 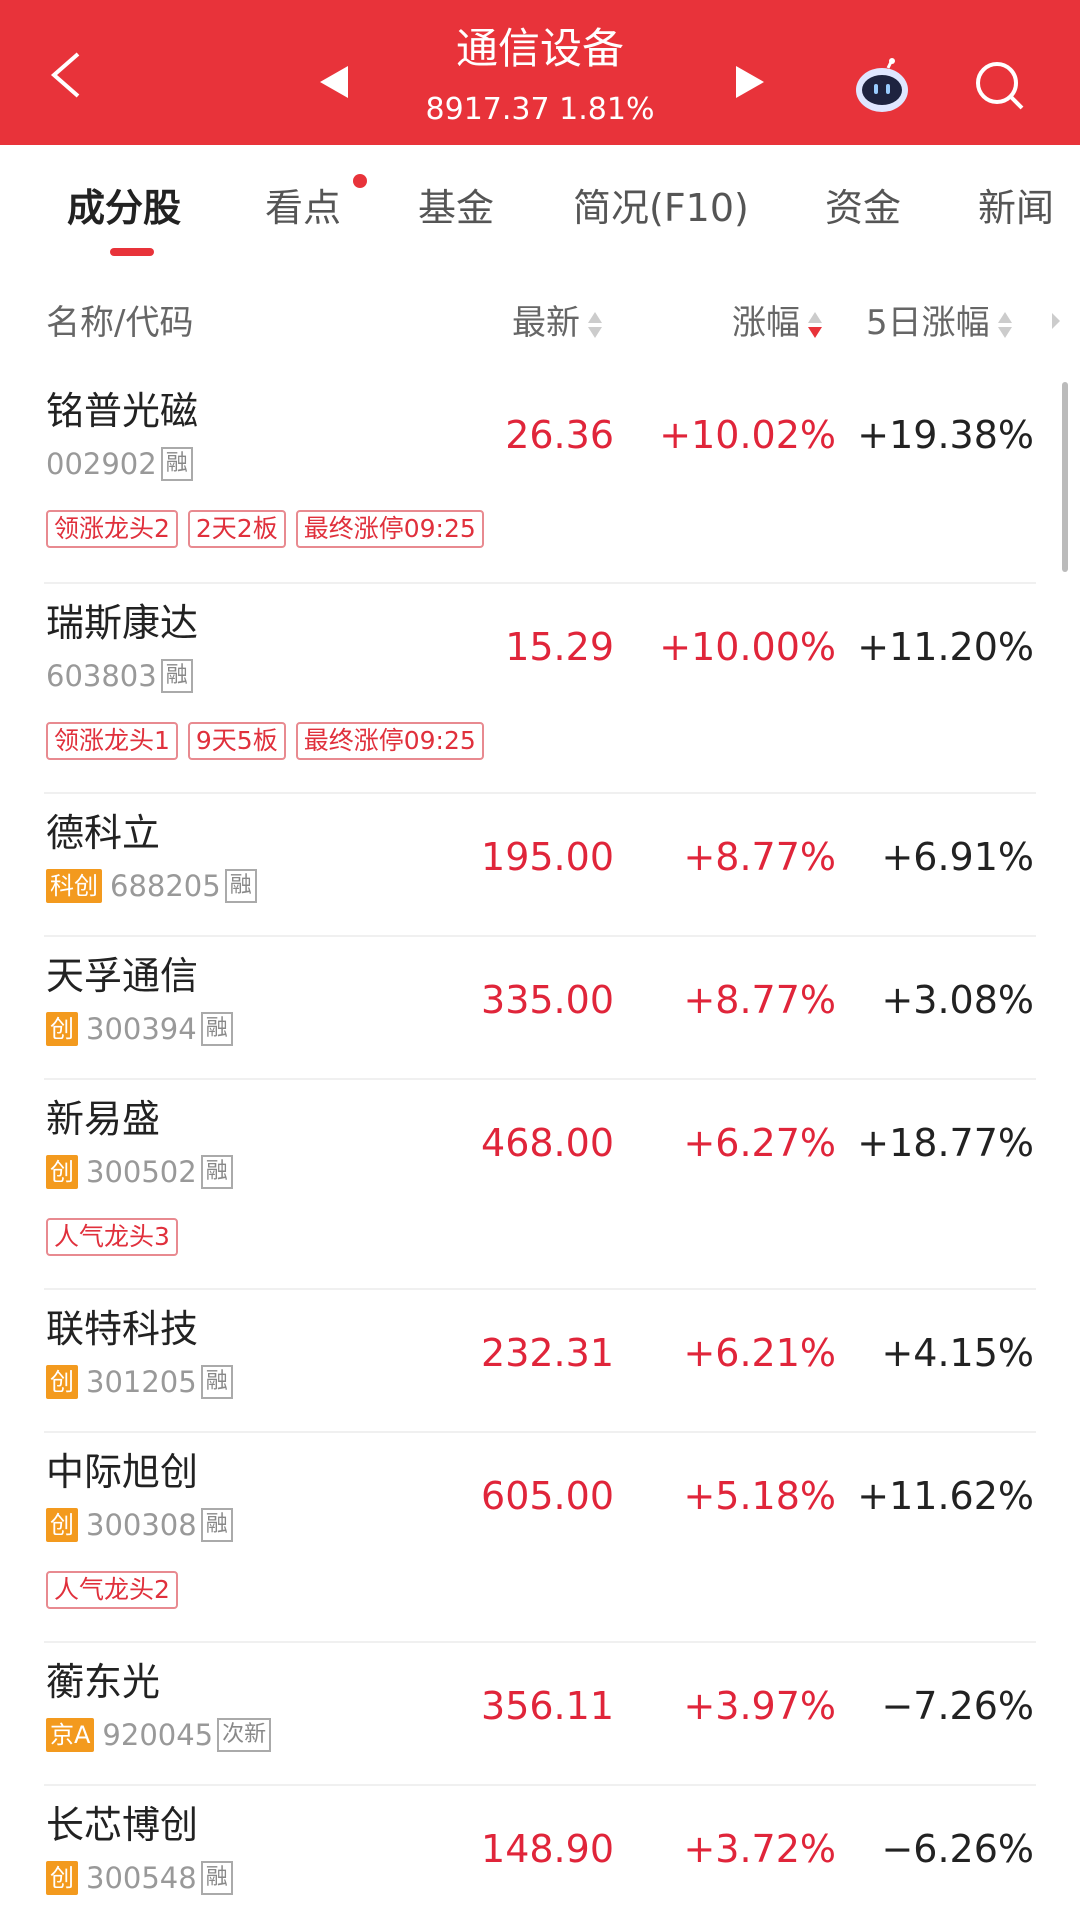 I want to click on stock-code-line: 002902 融, so click(x=119, y=464).